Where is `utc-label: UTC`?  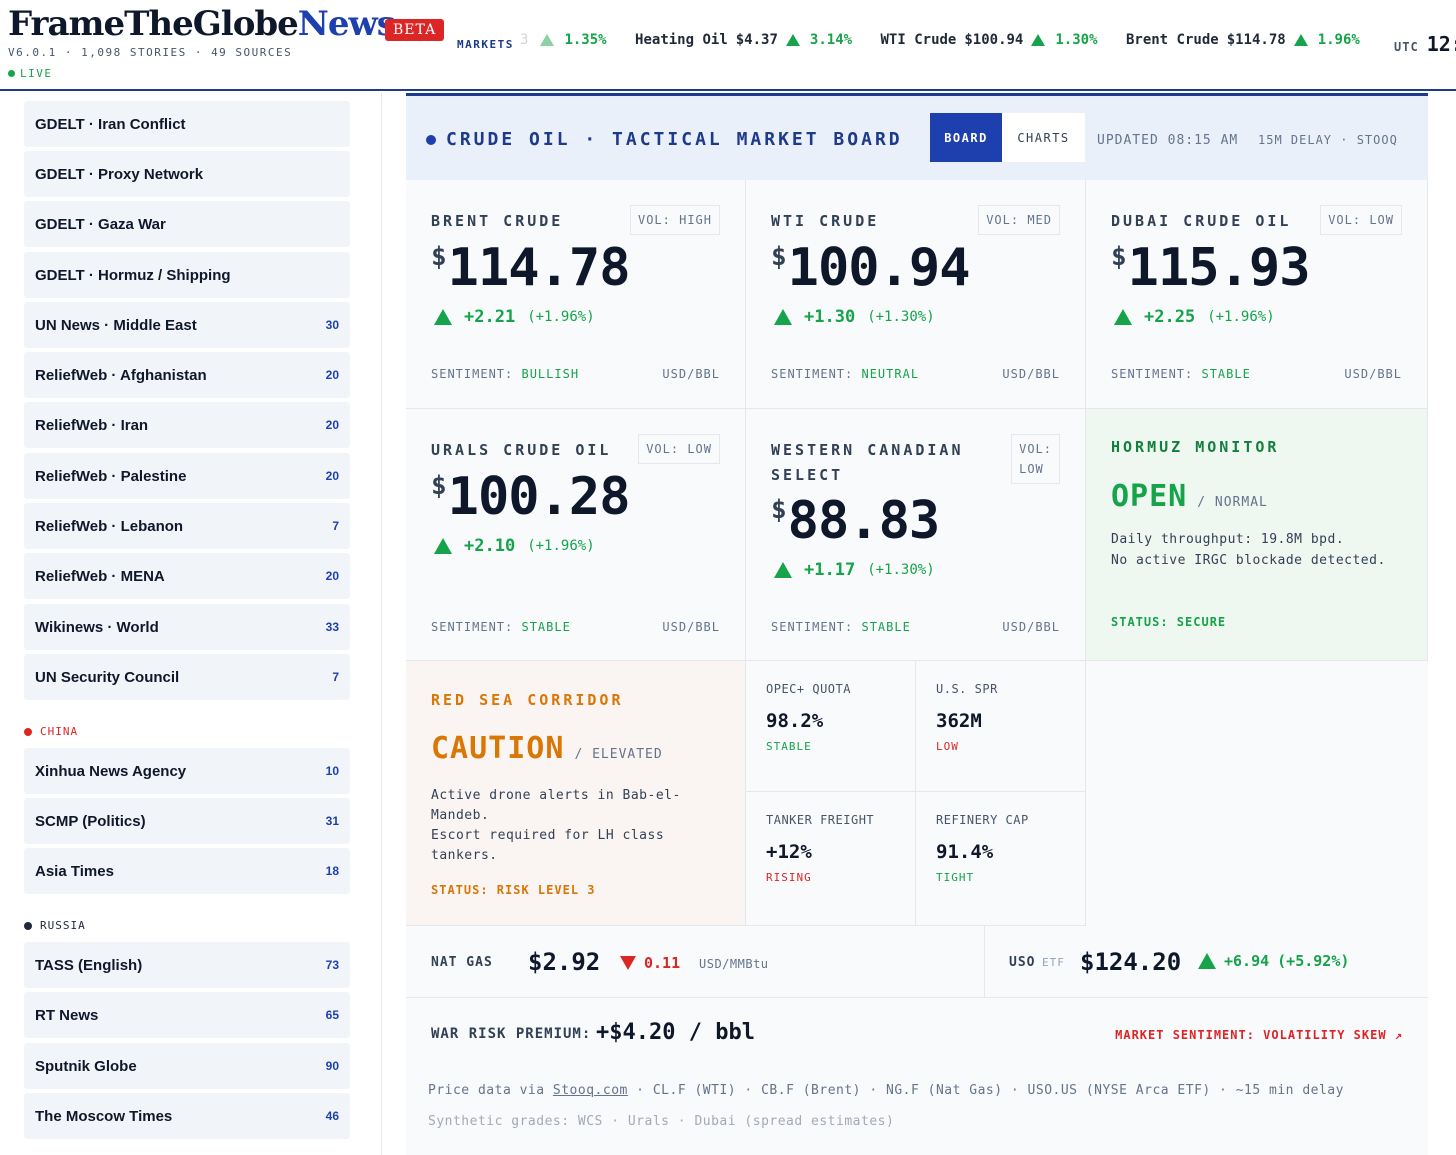
utc-label: UTC is located at coordinates (1406, 47).